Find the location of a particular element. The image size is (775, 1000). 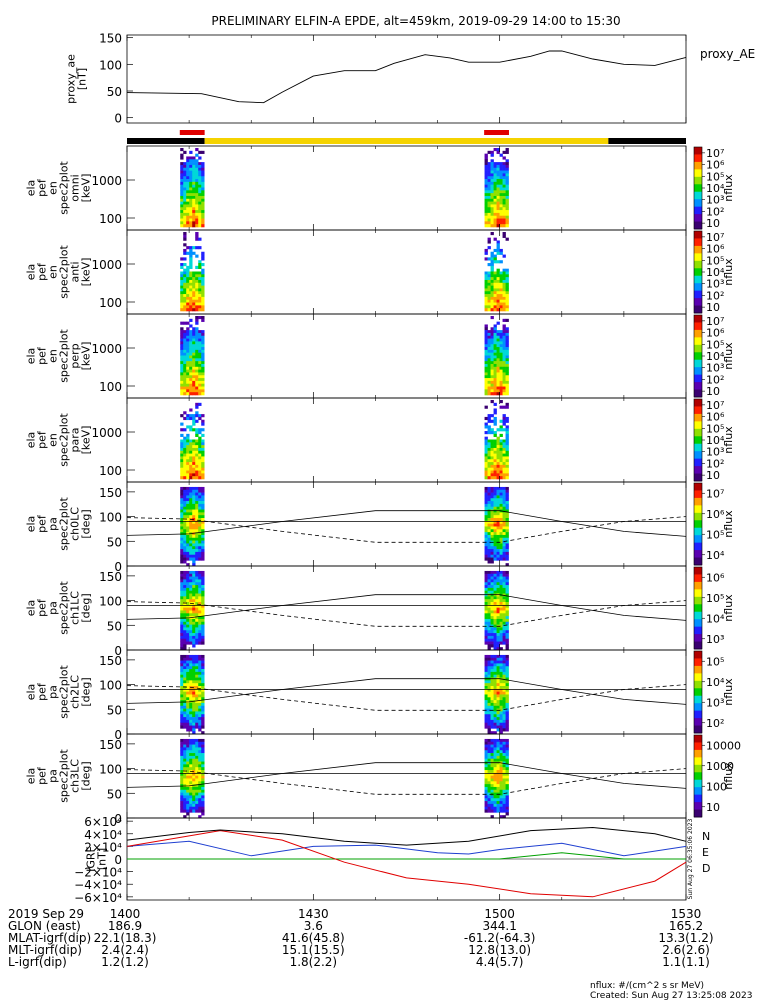

pa-ylabel-line: ela is located at coordinates (31, 776).